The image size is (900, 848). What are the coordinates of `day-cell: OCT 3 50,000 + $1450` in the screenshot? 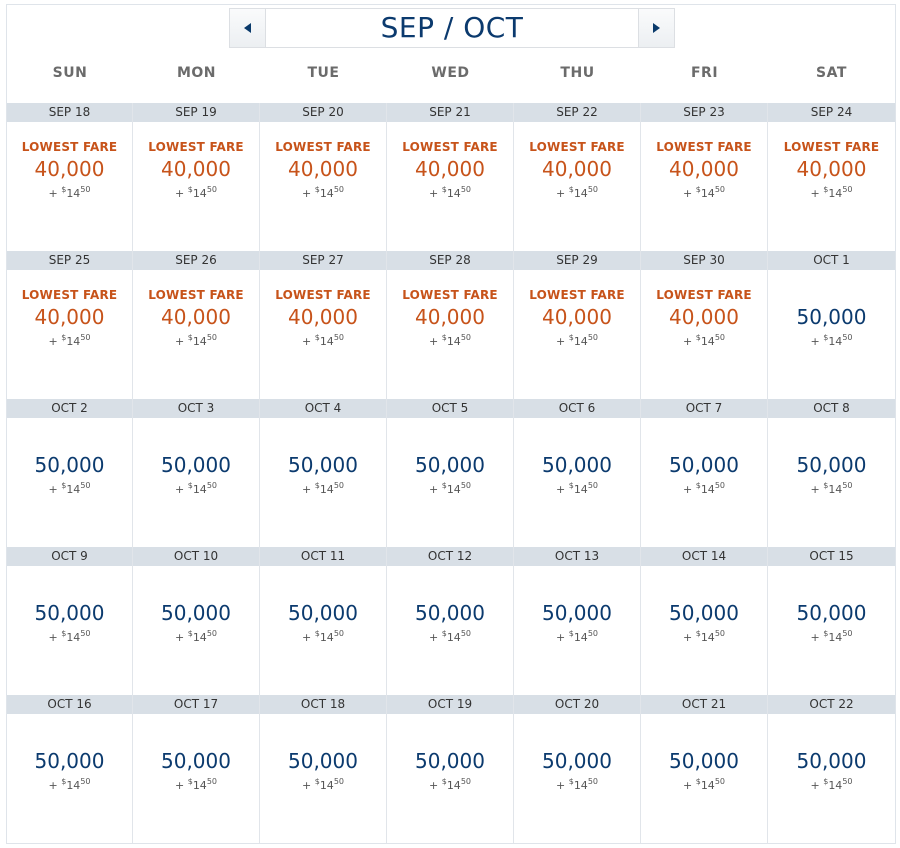 It's located at (196, 473).